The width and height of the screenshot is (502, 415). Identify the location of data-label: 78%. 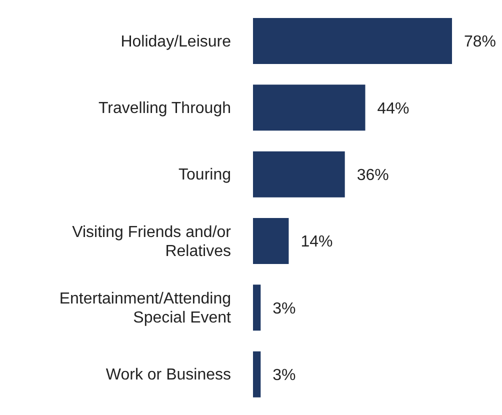
(480, 42).